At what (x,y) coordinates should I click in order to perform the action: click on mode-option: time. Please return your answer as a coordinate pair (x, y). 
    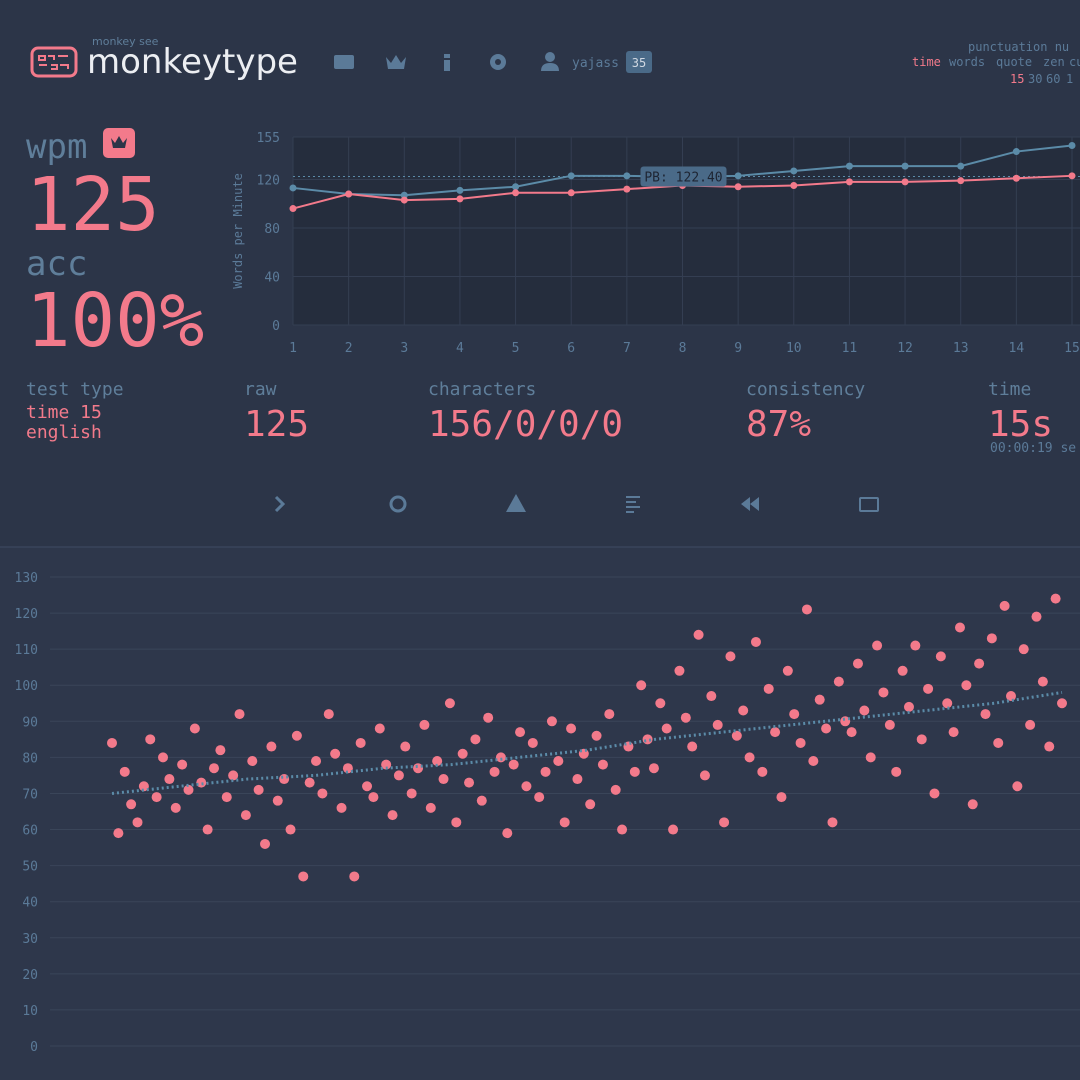
    Looking at the image, I should click on (926, 62).